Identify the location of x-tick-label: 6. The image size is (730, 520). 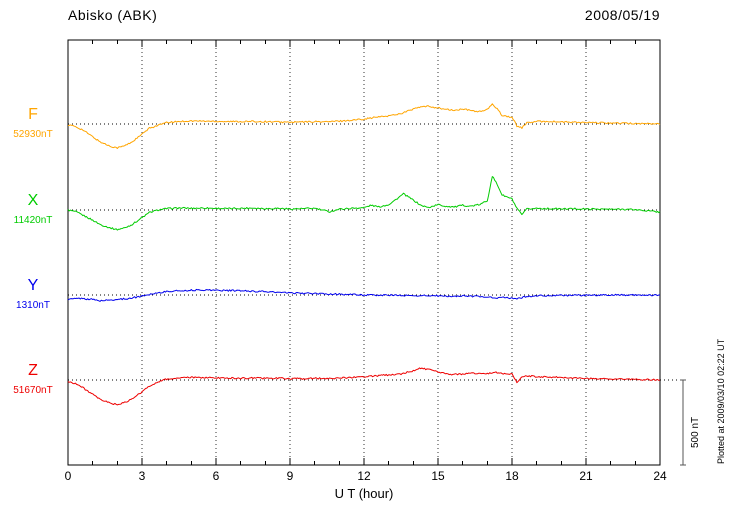
(216, 476).